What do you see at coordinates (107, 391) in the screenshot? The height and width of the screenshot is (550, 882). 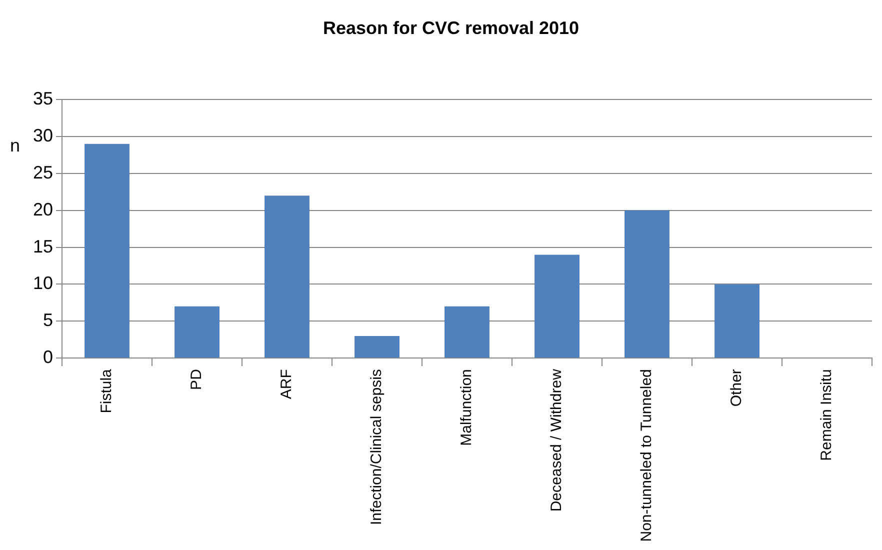 I see `x-tick-label: Fistula` at bounding box center [107, 391].